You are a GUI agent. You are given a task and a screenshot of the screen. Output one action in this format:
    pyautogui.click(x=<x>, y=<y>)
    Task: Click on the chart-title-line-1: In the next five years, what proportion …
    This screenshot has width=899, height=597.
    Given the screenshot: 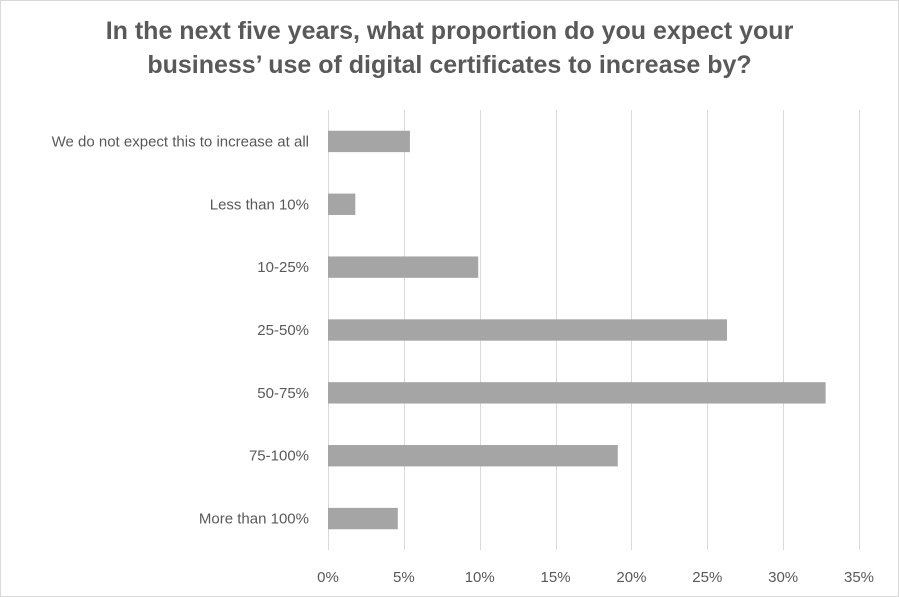 What is the action you would take?
    pyautogui.click(x=449, y=31)
    